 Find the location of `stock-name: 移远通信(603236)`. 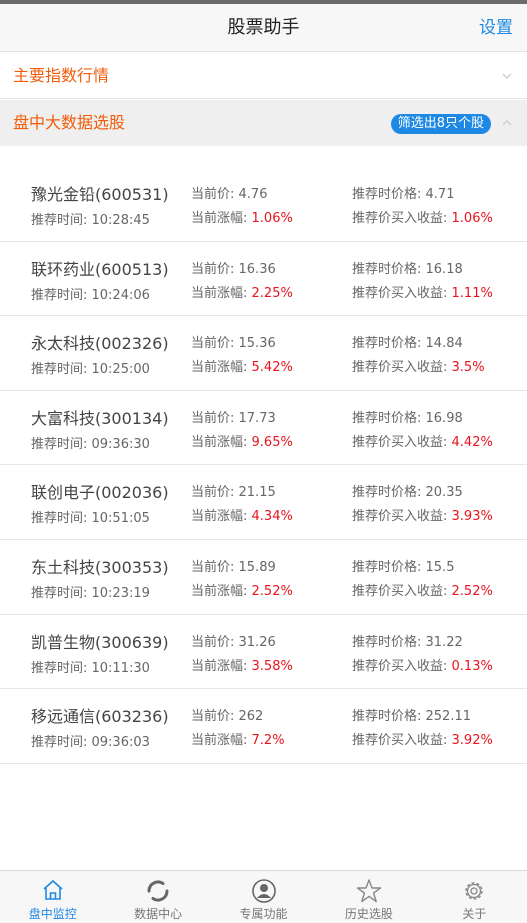

stock-name: 移远通信(603236) is located at coordinates (100, 717).